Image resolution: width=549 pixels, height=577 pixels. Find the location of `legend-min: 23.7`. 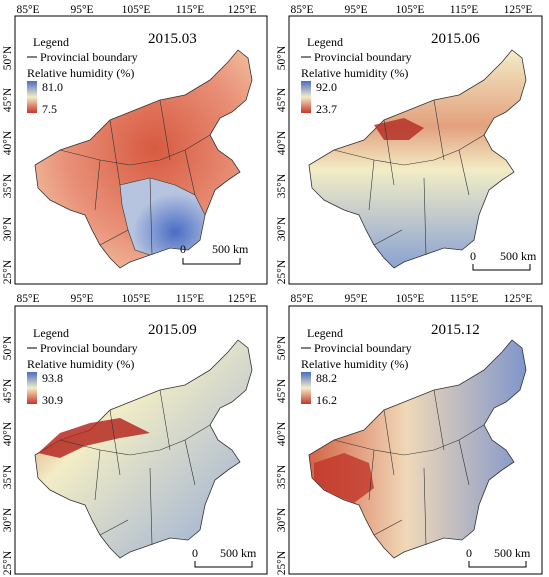

legend-min: 23.7 is located at coordinates (326, 109).